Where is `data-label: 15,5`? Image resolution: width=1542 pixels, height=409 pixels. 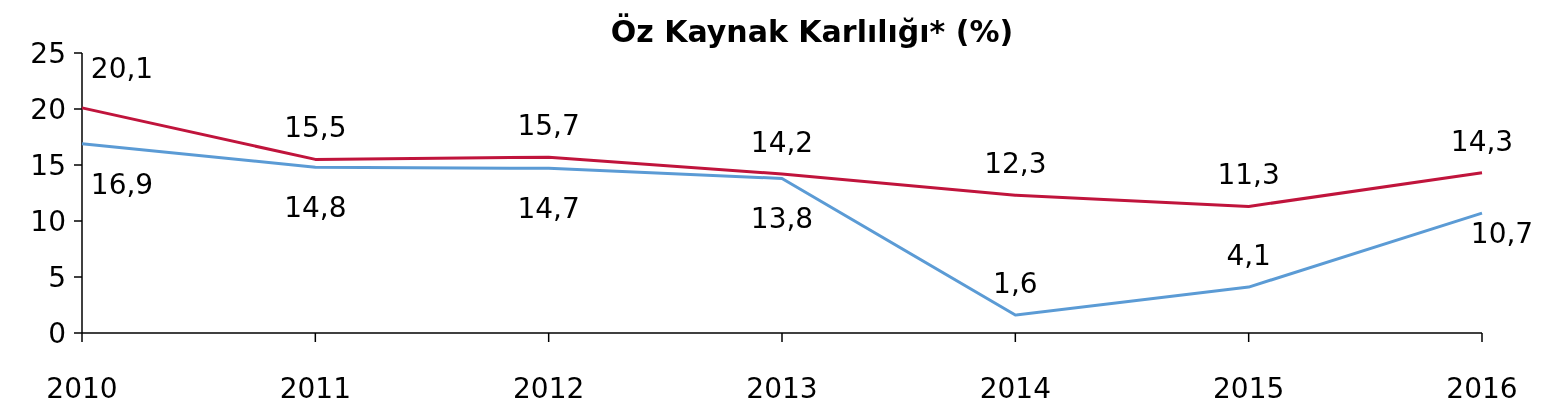 data-label: 15,5 is located at coordinates (315, 128).